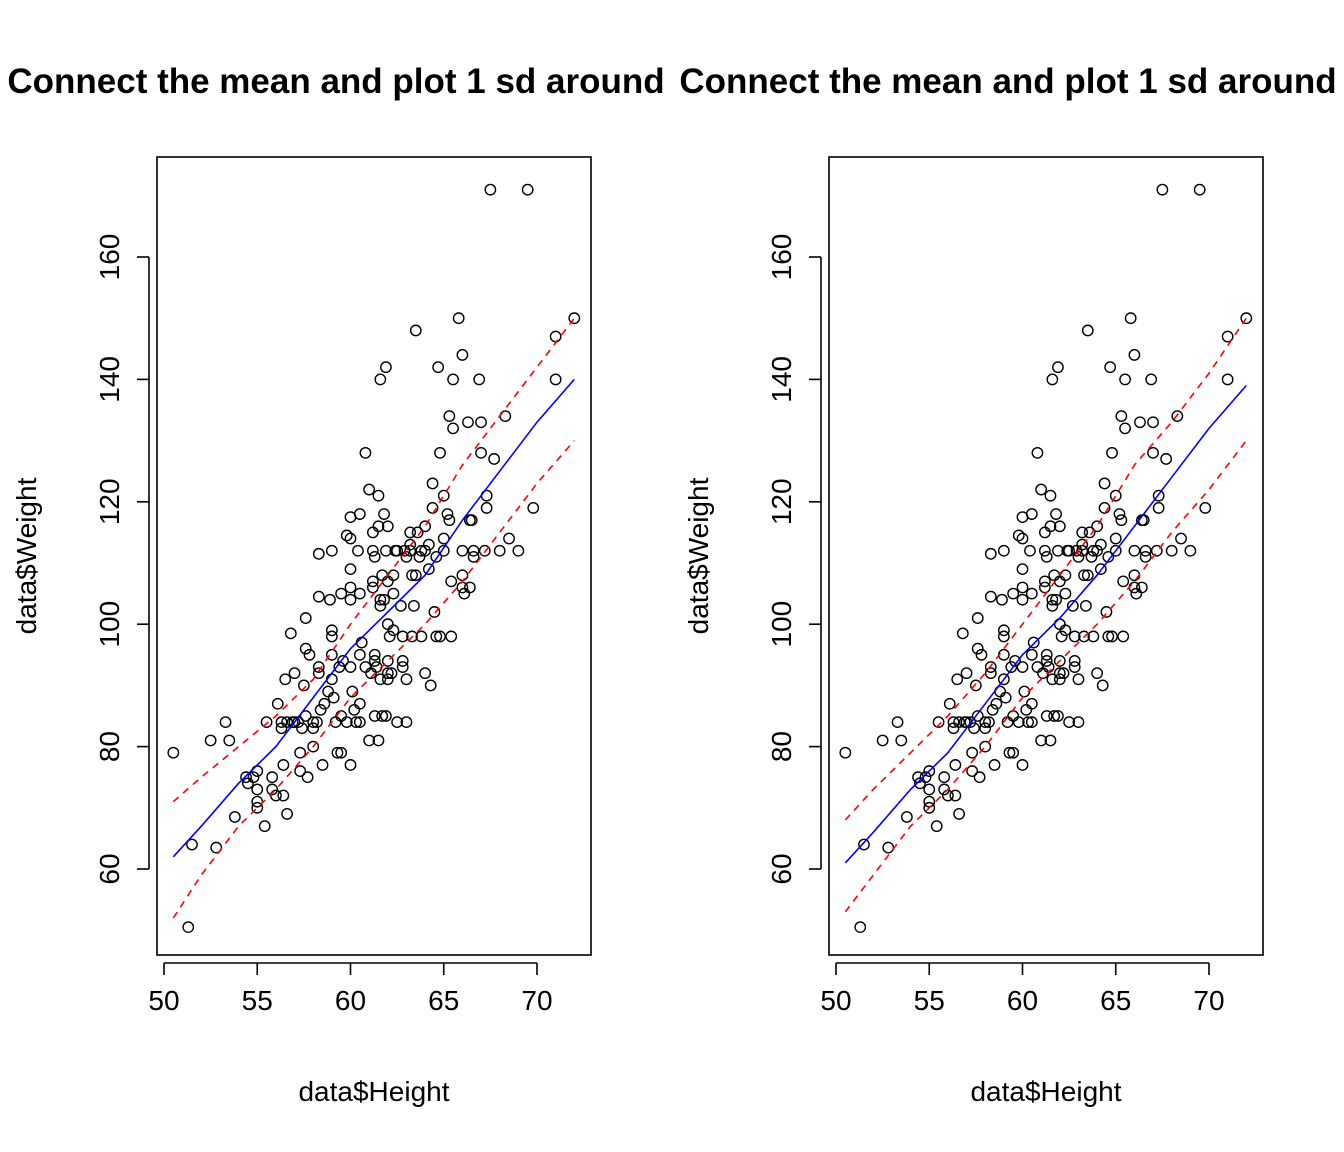  I want to click on y-tick-label-left: 80, so click(109, 746).